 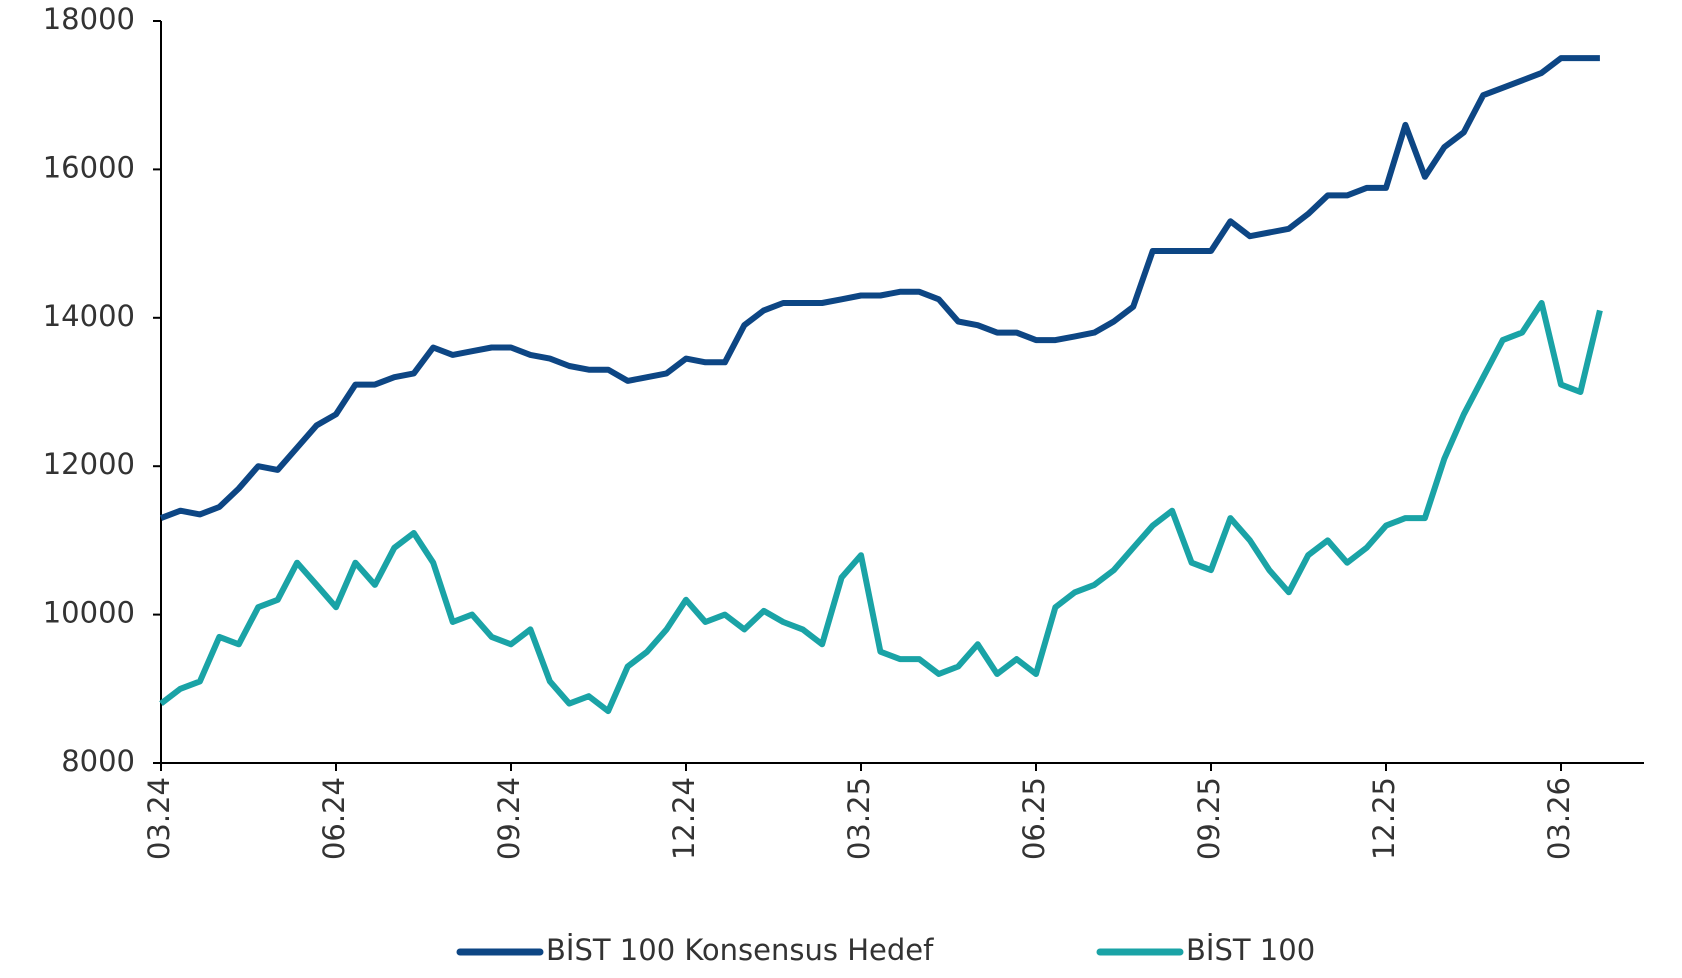 What do you see at coordinates (509, 818) in the screenshot?
I see `x-tick-label: 09.24` at bounding box center [509, 818].